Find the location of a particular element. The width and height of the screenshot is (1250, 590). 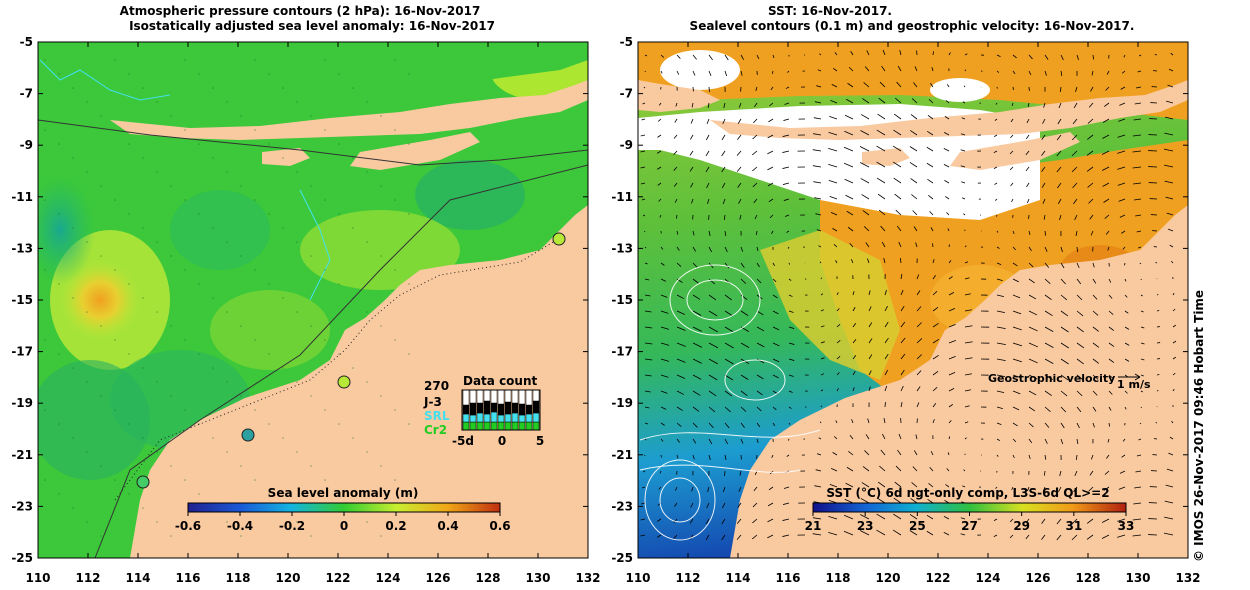

right_panel-xtick: 114 is located at coordinates (737, 578).